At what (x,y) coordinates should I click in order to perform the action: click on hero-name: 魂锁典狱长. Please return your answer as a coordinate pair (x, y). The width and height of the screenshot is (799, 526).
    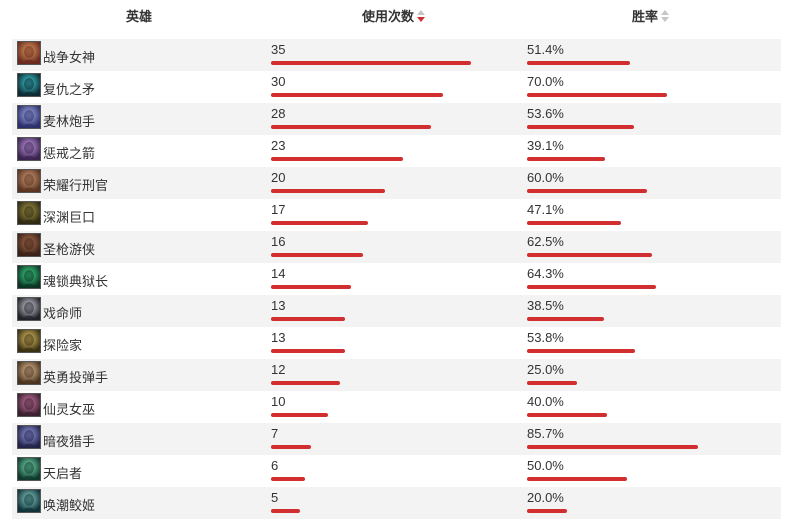
    Looking at the image, I should click on (76, 281).